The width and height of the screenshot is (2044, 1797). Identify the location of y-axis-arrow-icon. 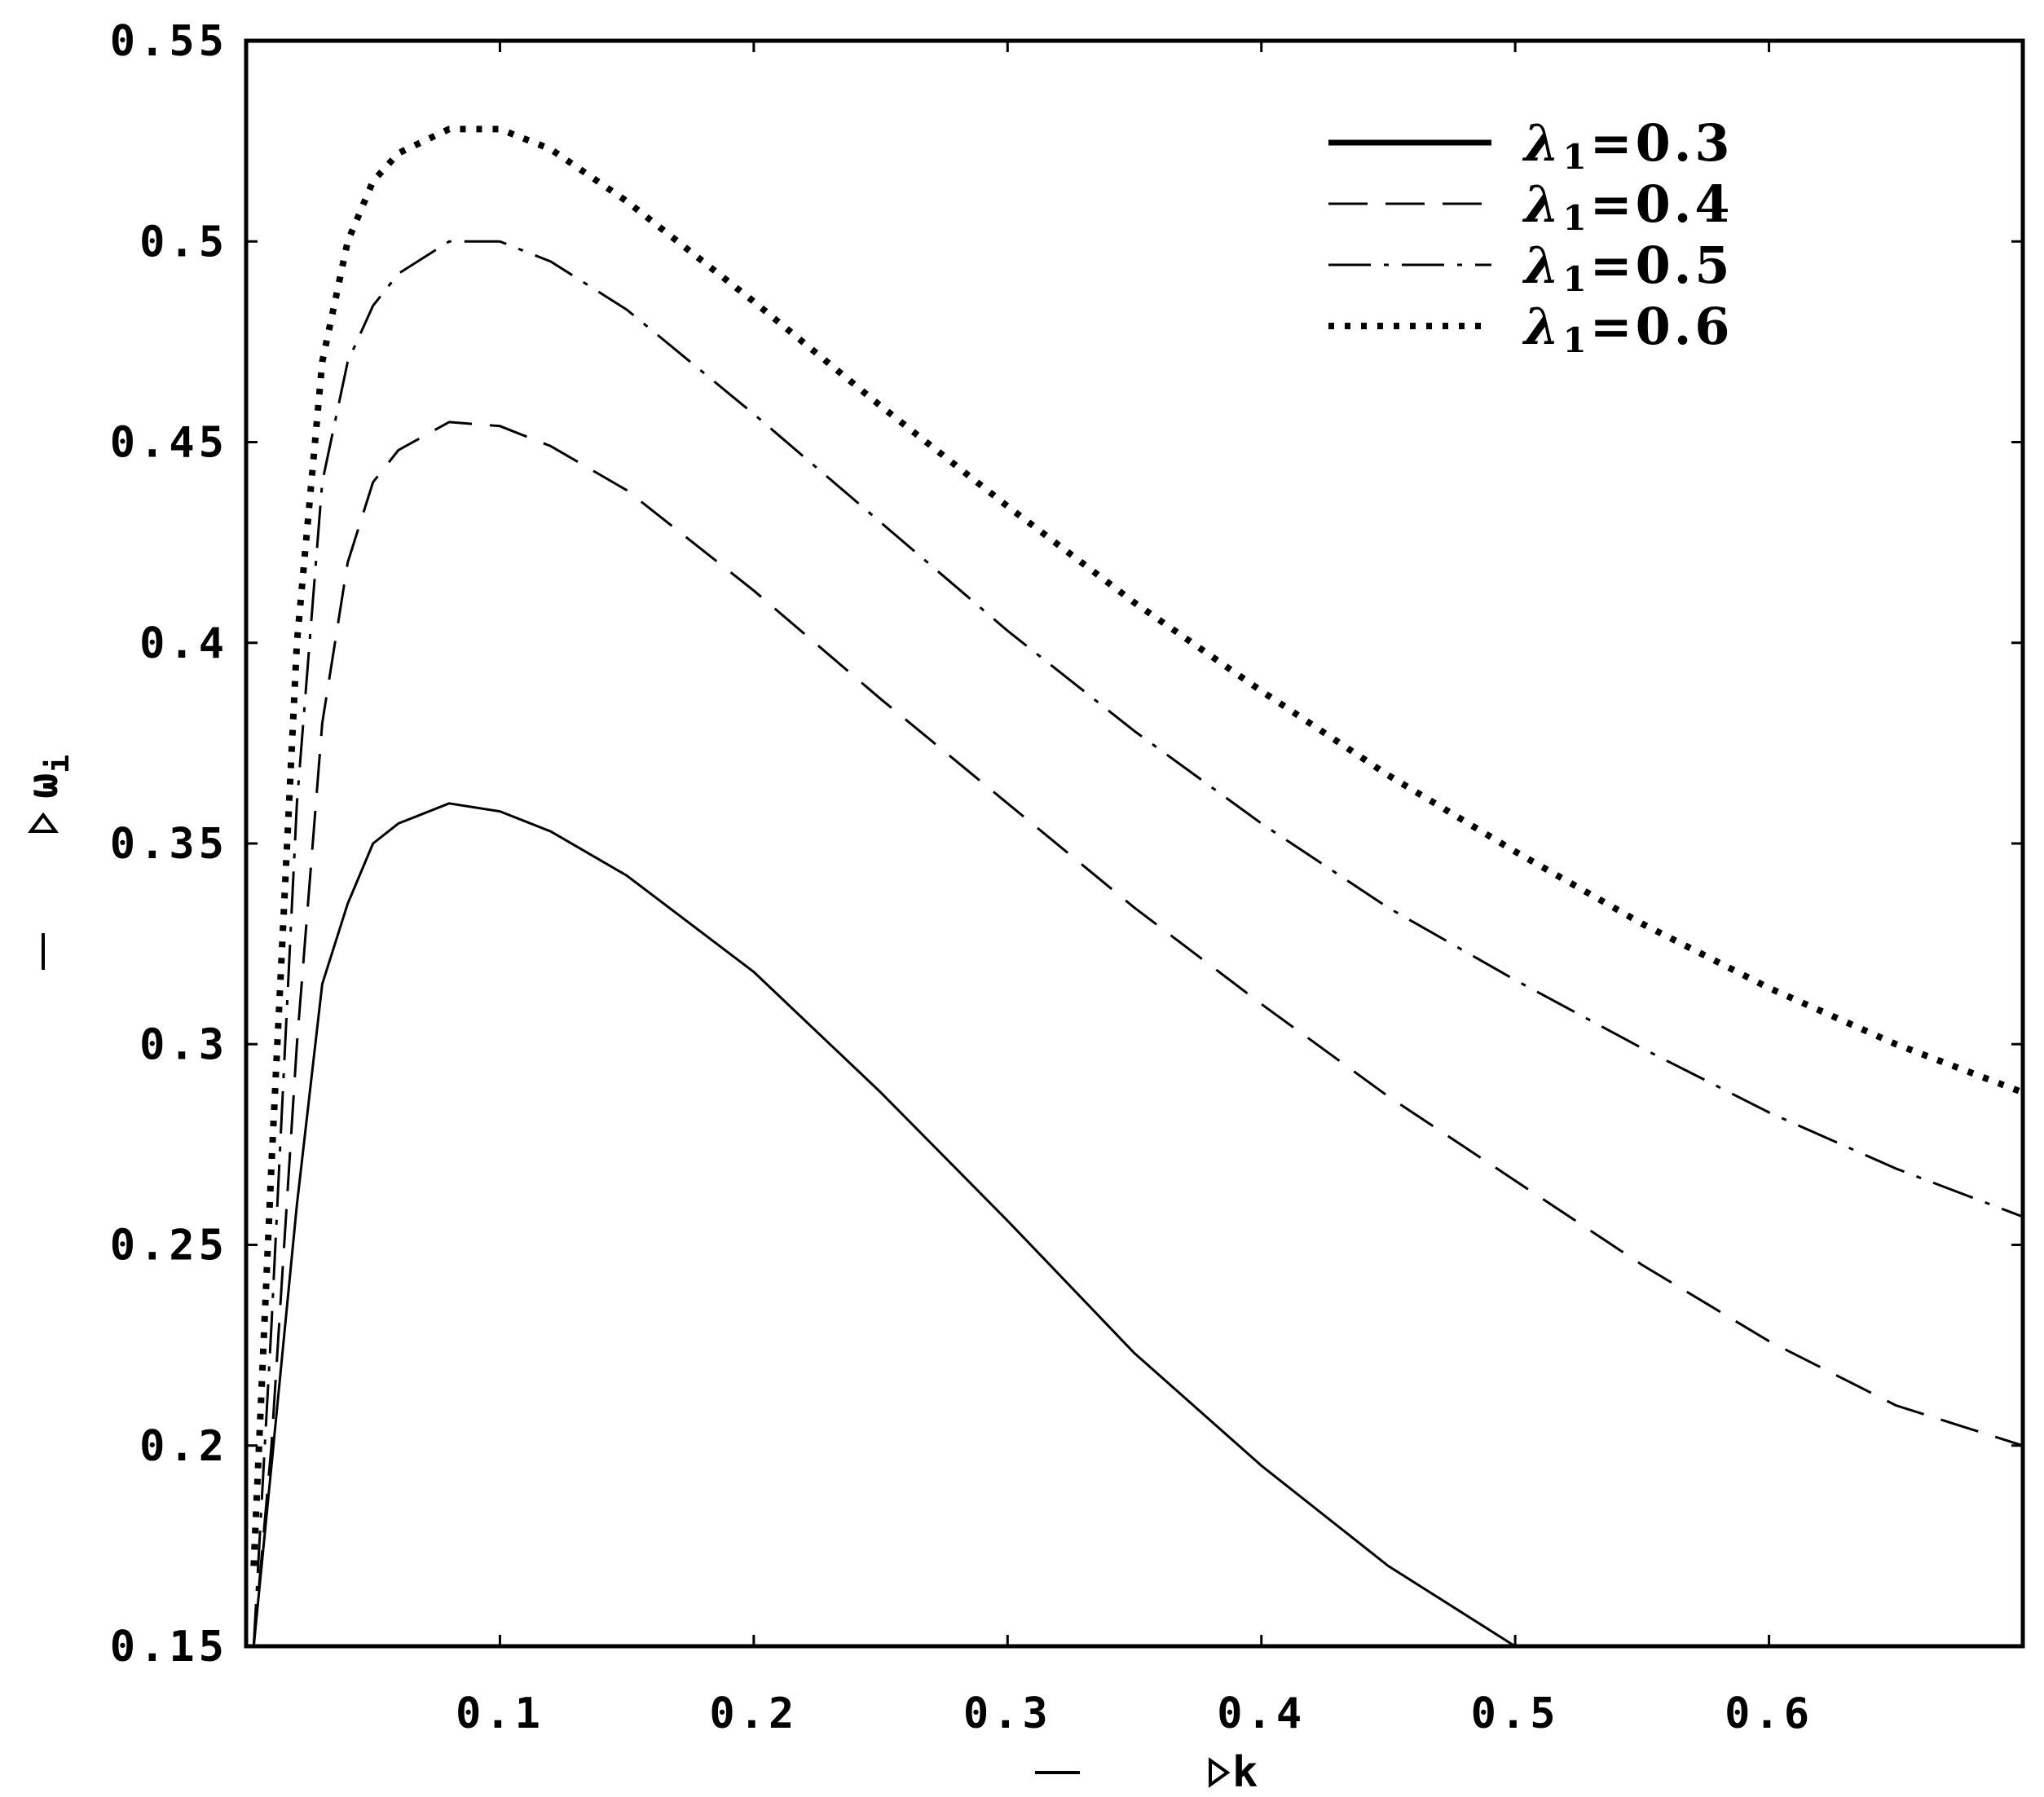
(43, 822).